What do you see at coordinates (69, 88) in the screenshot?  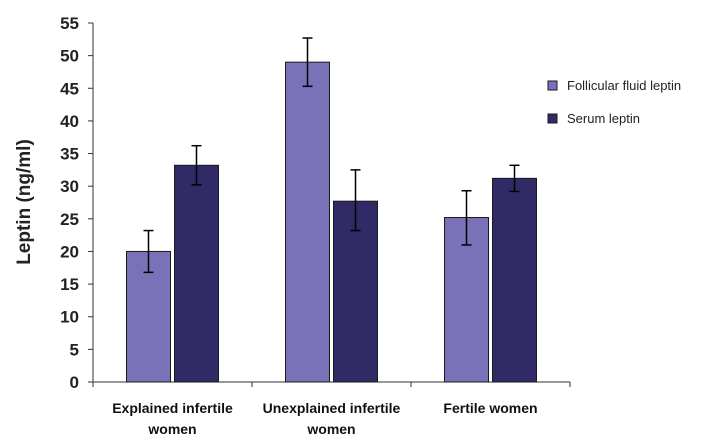 I see `y-tick-label: 45` at bounding box center [69, 88].